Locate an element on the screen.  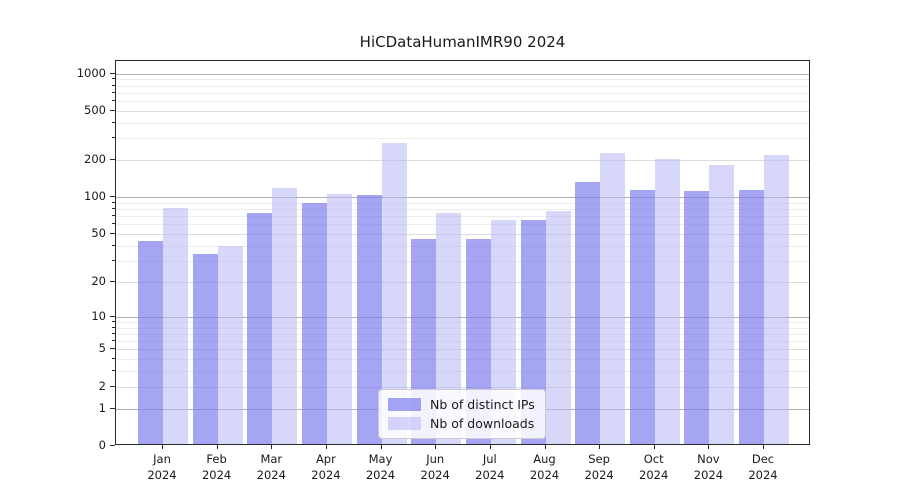
y-tick-label: 1 is located at coordinates (102, 407).